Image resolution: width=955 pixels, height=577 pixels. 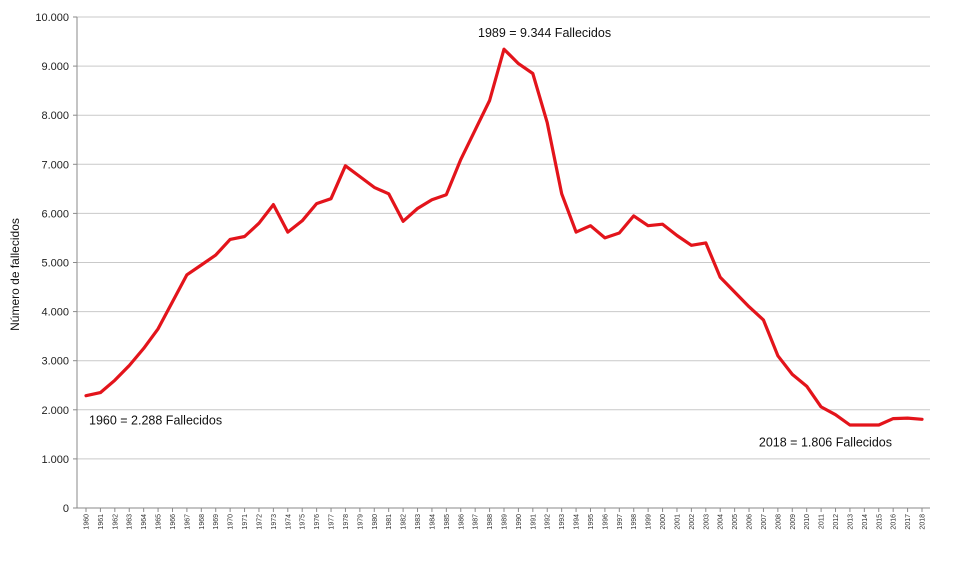 I want to click on x-tick-label: 1980, so click(x=375, y=522).